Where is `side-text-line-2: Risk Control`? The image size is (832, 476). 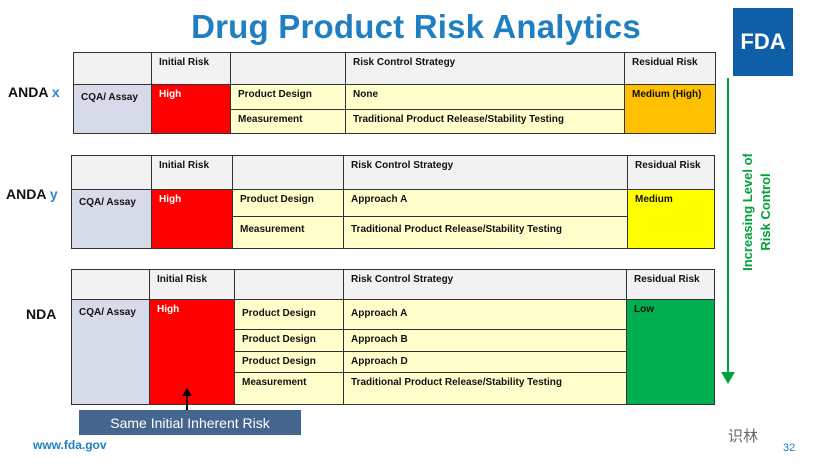 side-text-line-2: Risk Control is located at coordinates (765, 211).